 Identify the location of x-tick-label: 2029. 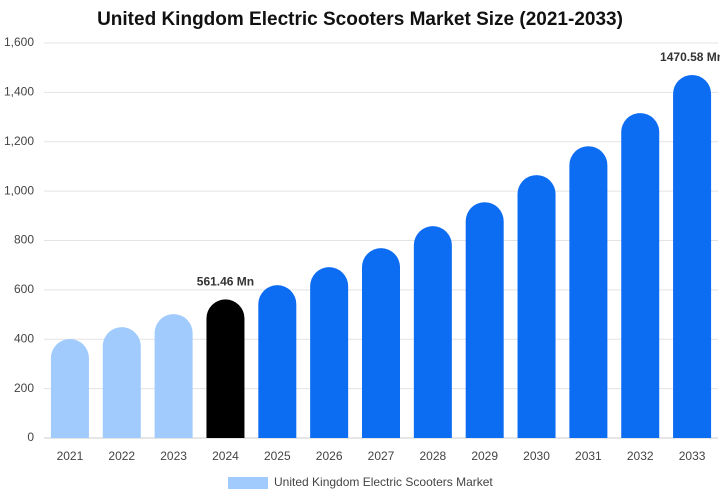
(484, 456).